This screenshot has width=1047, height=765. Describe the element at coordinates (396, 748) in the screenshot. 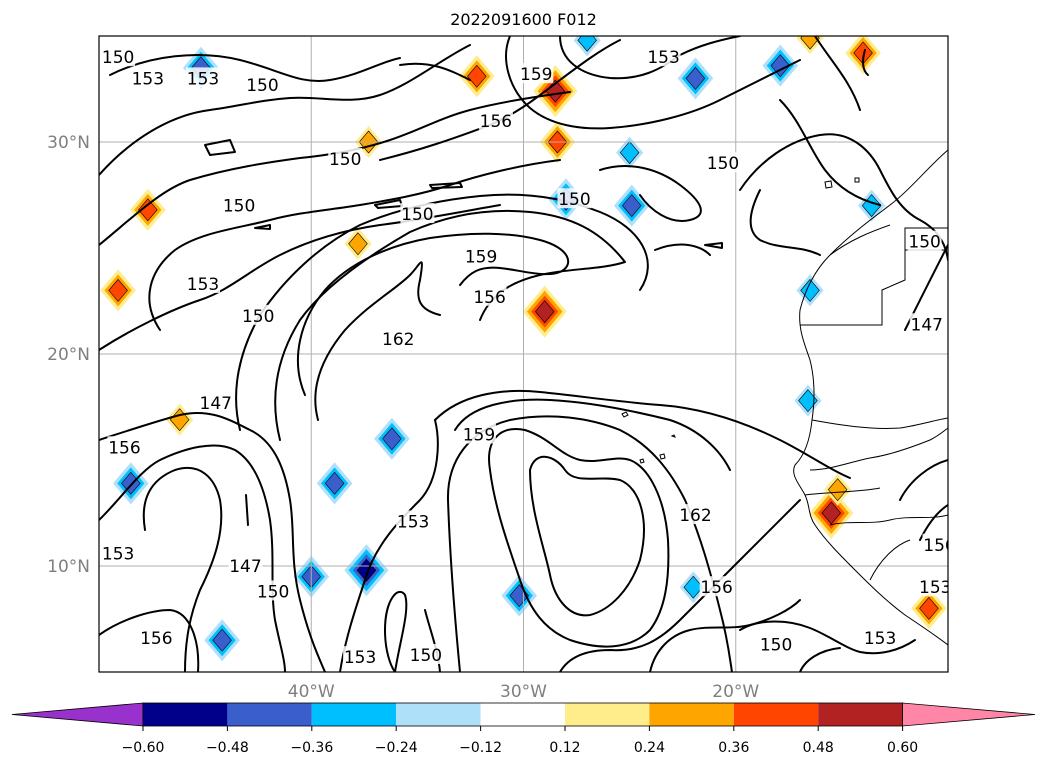

I see `colorbar-tick-label: −0.24` at that location.